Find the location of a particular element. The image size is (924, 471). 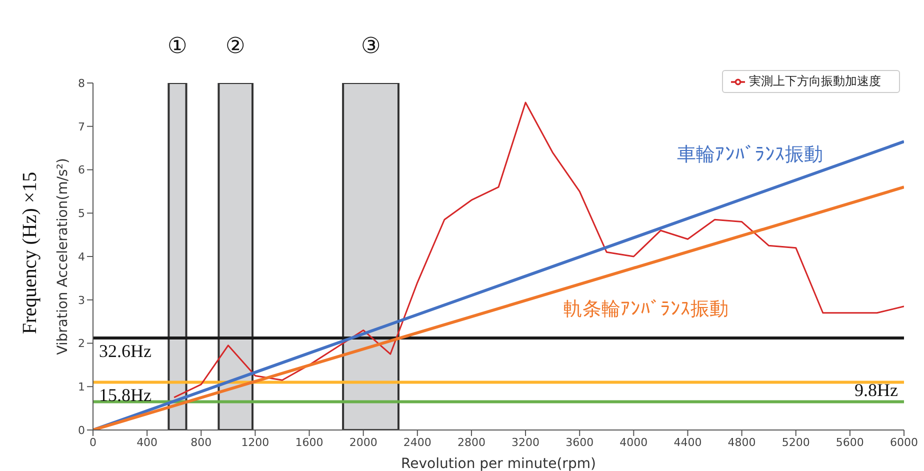

x-tick-label: 6000 is located at coordinates (904, 442).